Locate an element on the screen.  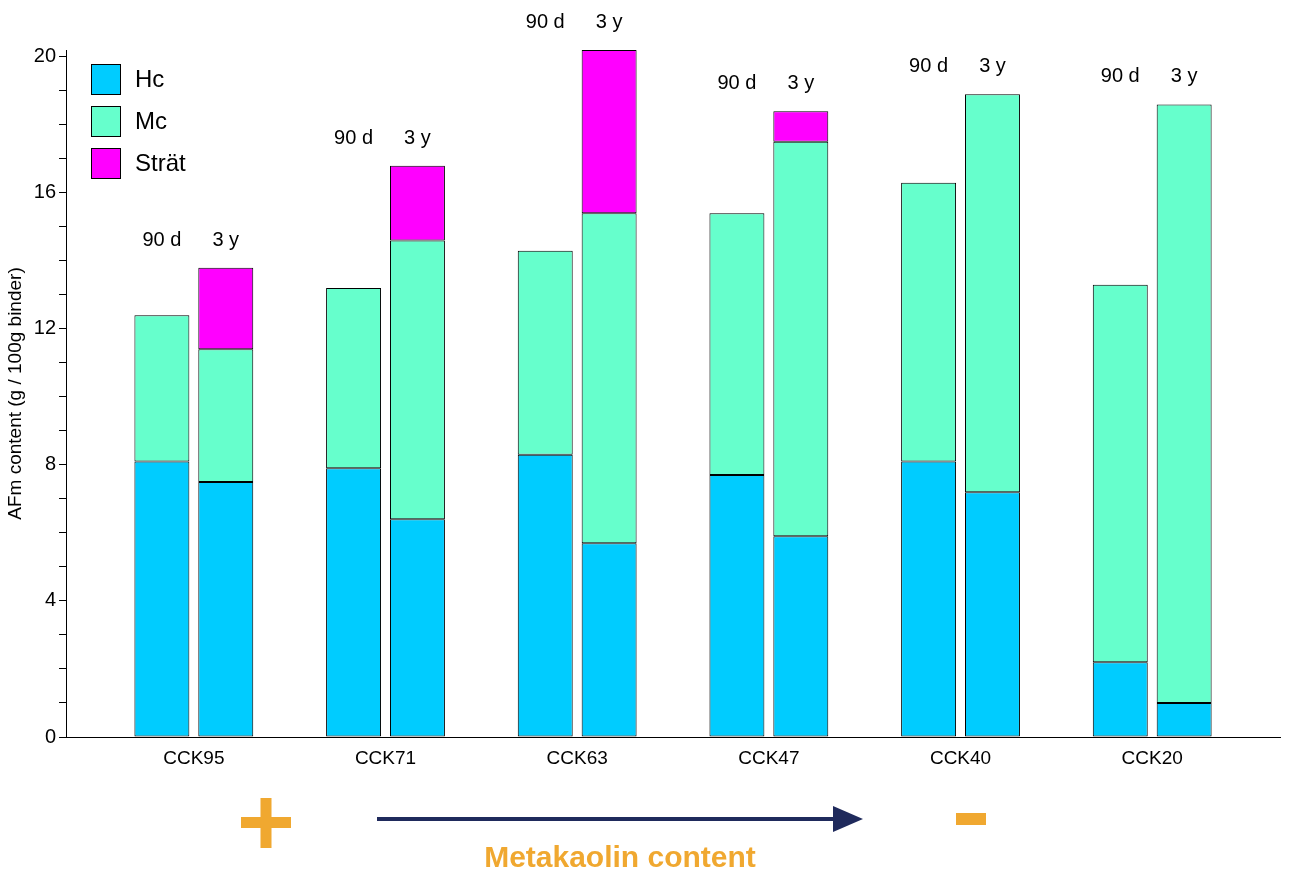
text: CCK20 is located at coordinates (1152, 757).